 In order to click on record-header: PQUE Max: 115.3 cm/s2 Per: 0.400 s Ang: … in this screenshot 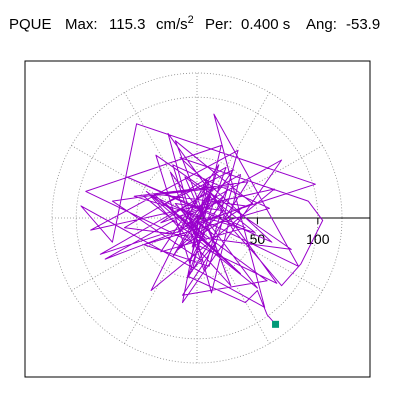, I will do `click(200, 28)`.